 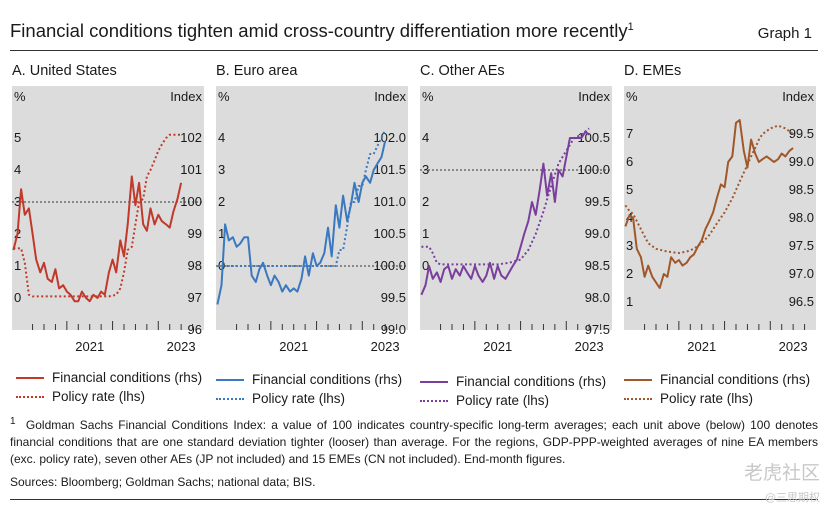 I want to click on right-tick-label: 97.0, so click(x=801, y=273).